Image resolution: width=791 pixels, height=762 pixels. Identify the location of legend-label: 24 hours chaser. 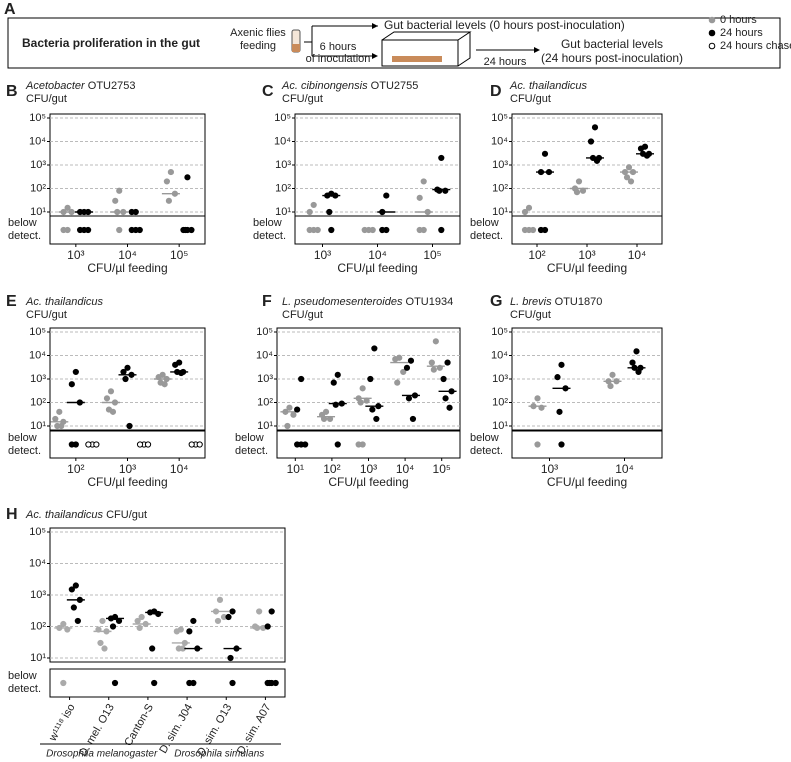
(755, 46).